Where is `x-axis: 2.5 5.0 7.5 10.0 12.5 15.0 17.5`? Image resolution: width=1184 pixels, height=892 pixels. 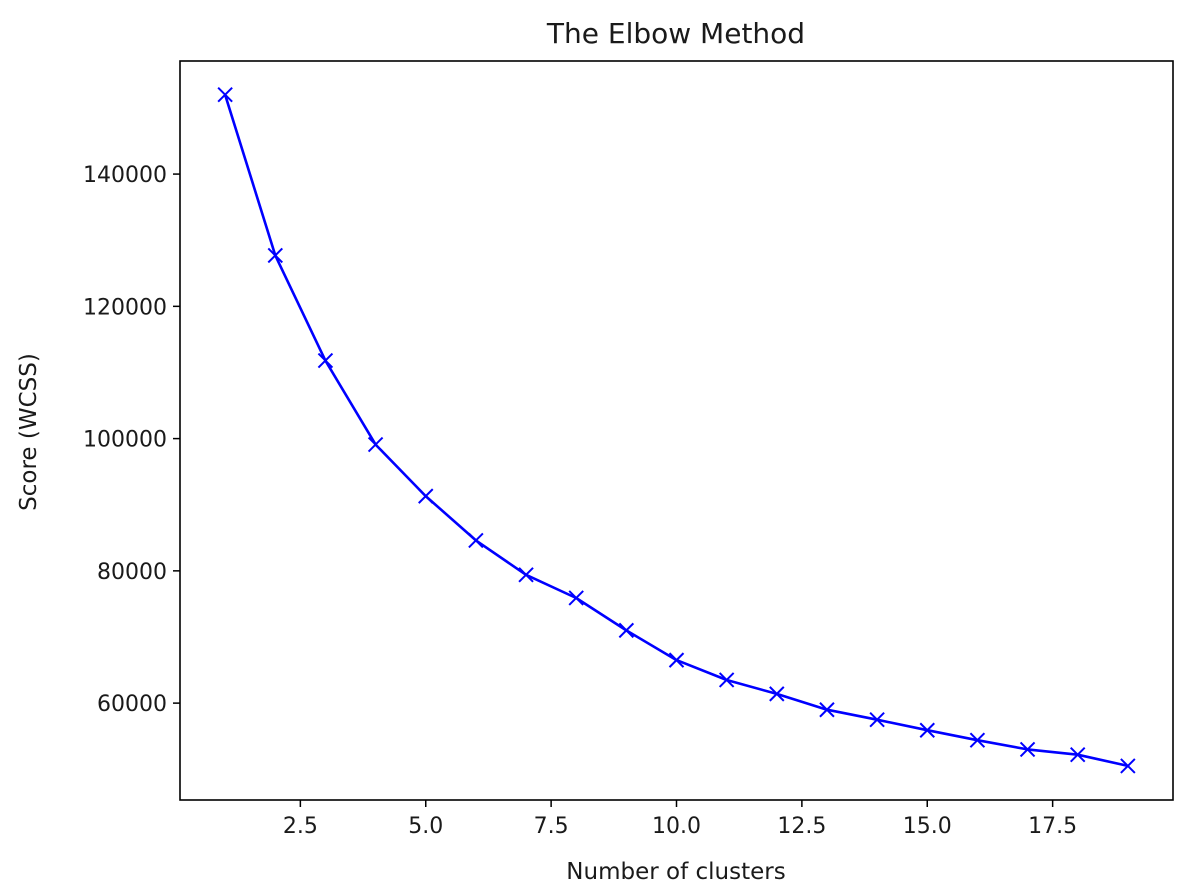
x-axis: 2.5 5.0 7.5 10.0 12.5 15.0 17.5 is located at coordinates (680, 819).